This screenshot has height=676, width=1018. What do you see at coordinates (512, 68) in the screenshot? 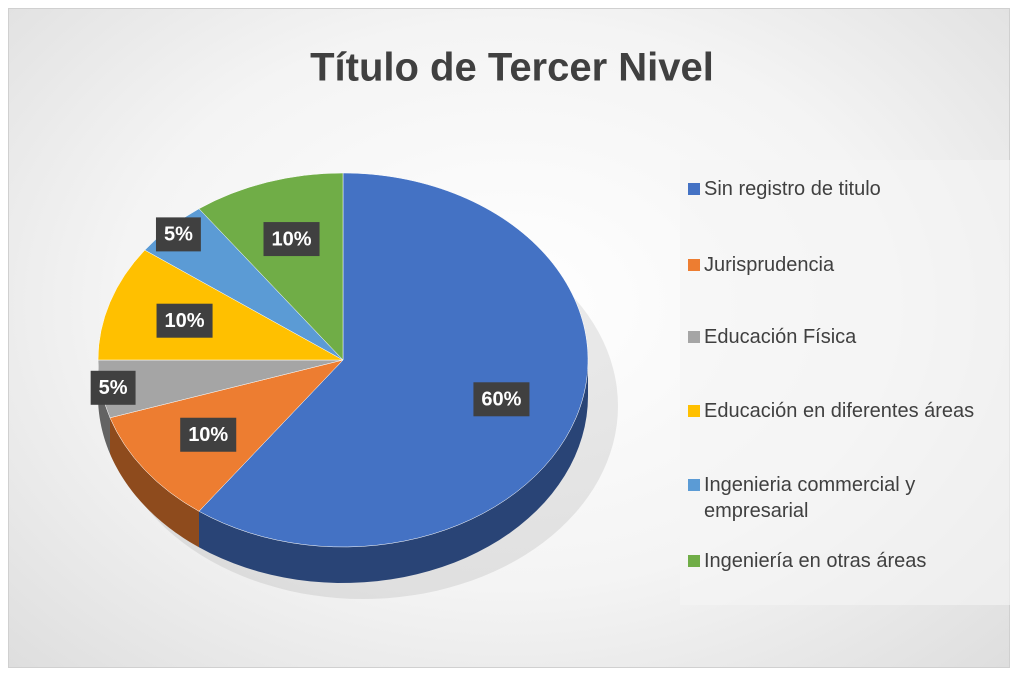
I see `chart-title: Título de Tercer Nivel` at bounding box center [512, 68].